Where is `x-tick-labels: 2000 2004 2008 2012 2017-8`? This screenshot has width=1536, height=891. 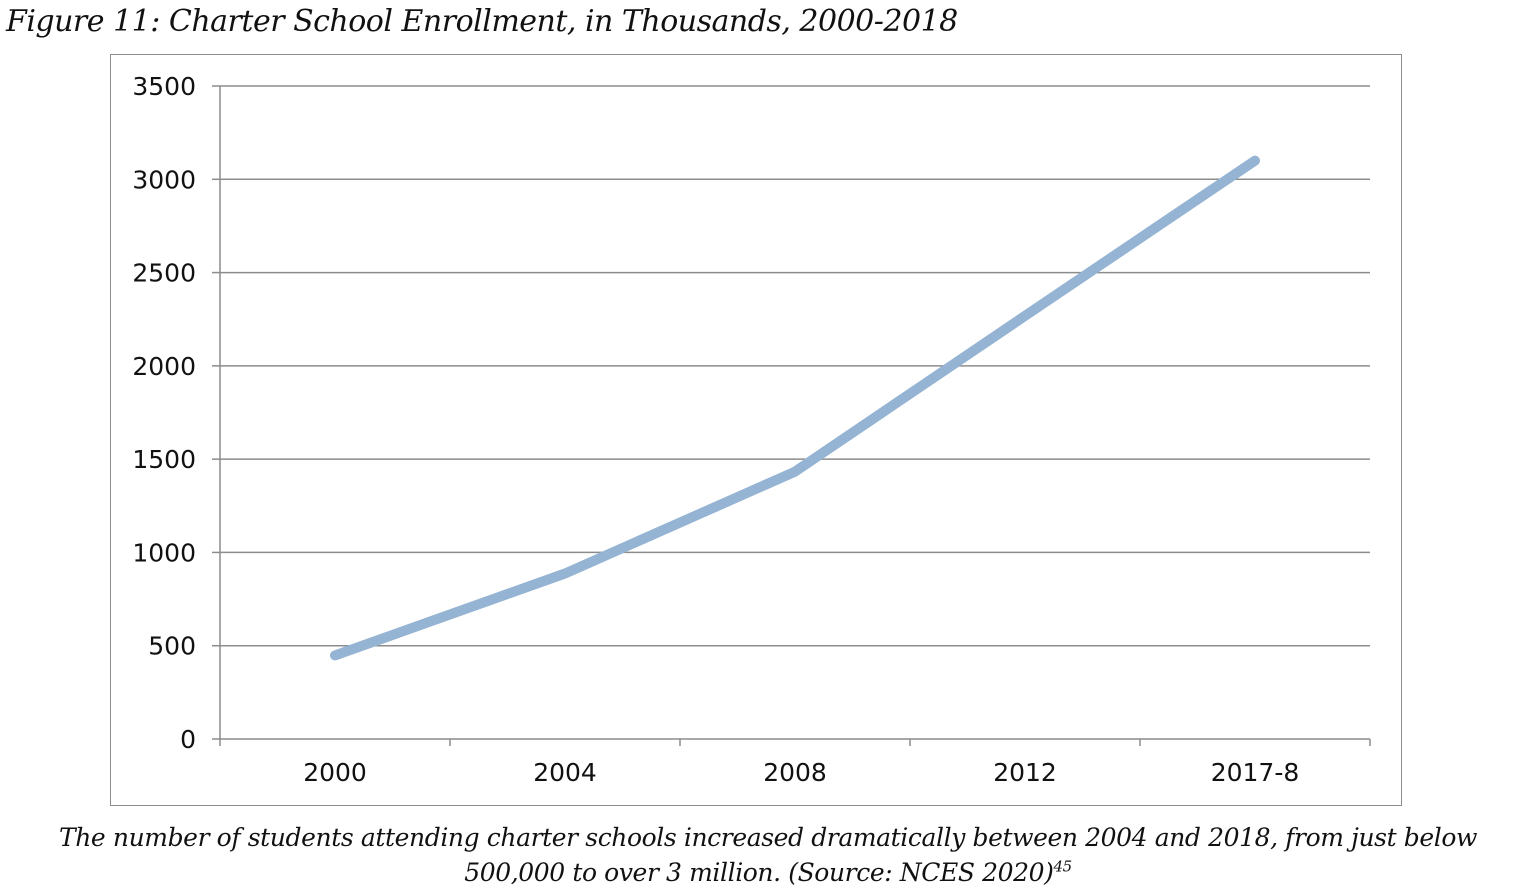
x-tick-labels: 2000 2004 2008 2012 2017-8 is located at coordinates (801, 772).